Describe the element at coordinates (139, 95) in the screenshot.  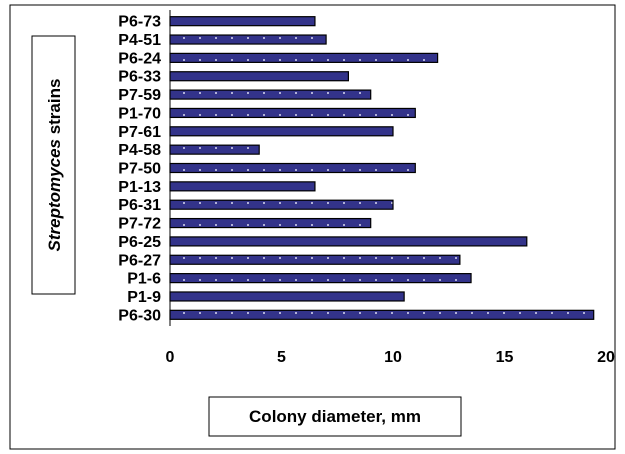
I see `category-label-p7-59: P7-59` at that location.